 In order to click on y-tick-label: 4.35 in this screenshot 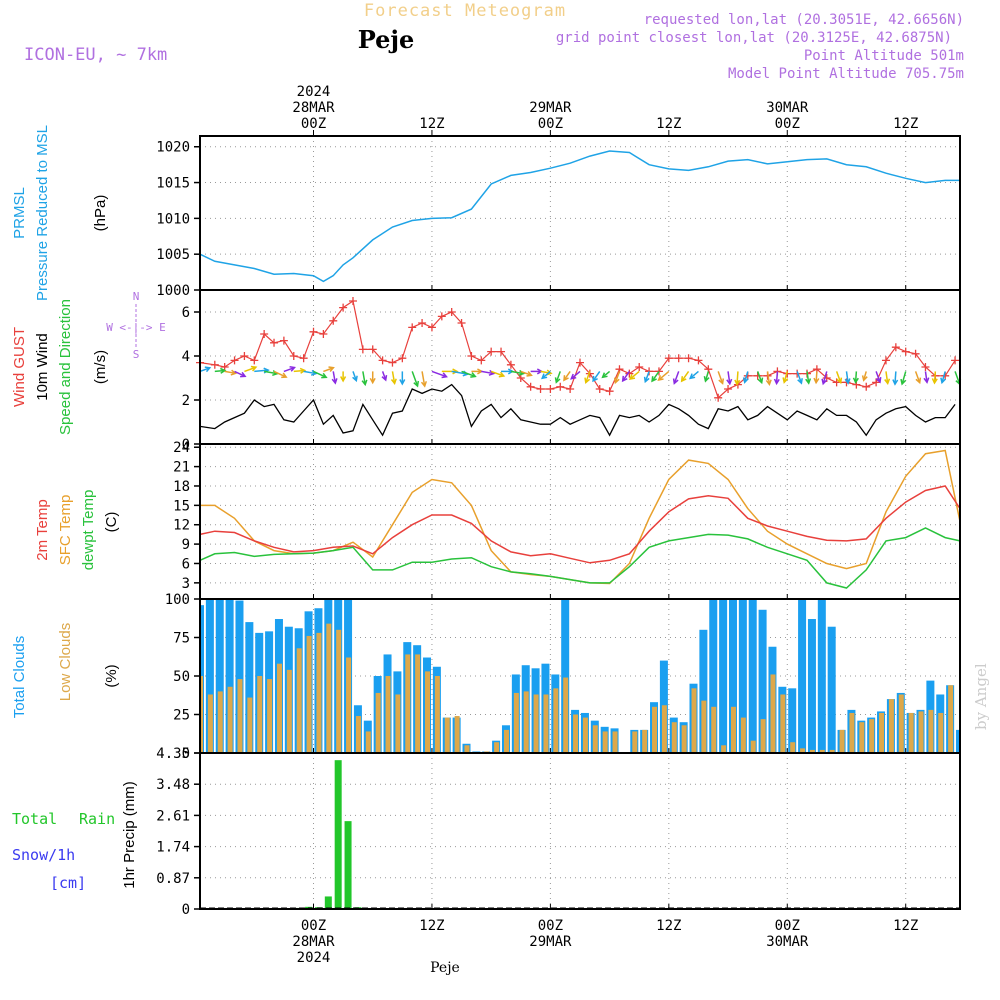, I will do `click(173, 754)`.